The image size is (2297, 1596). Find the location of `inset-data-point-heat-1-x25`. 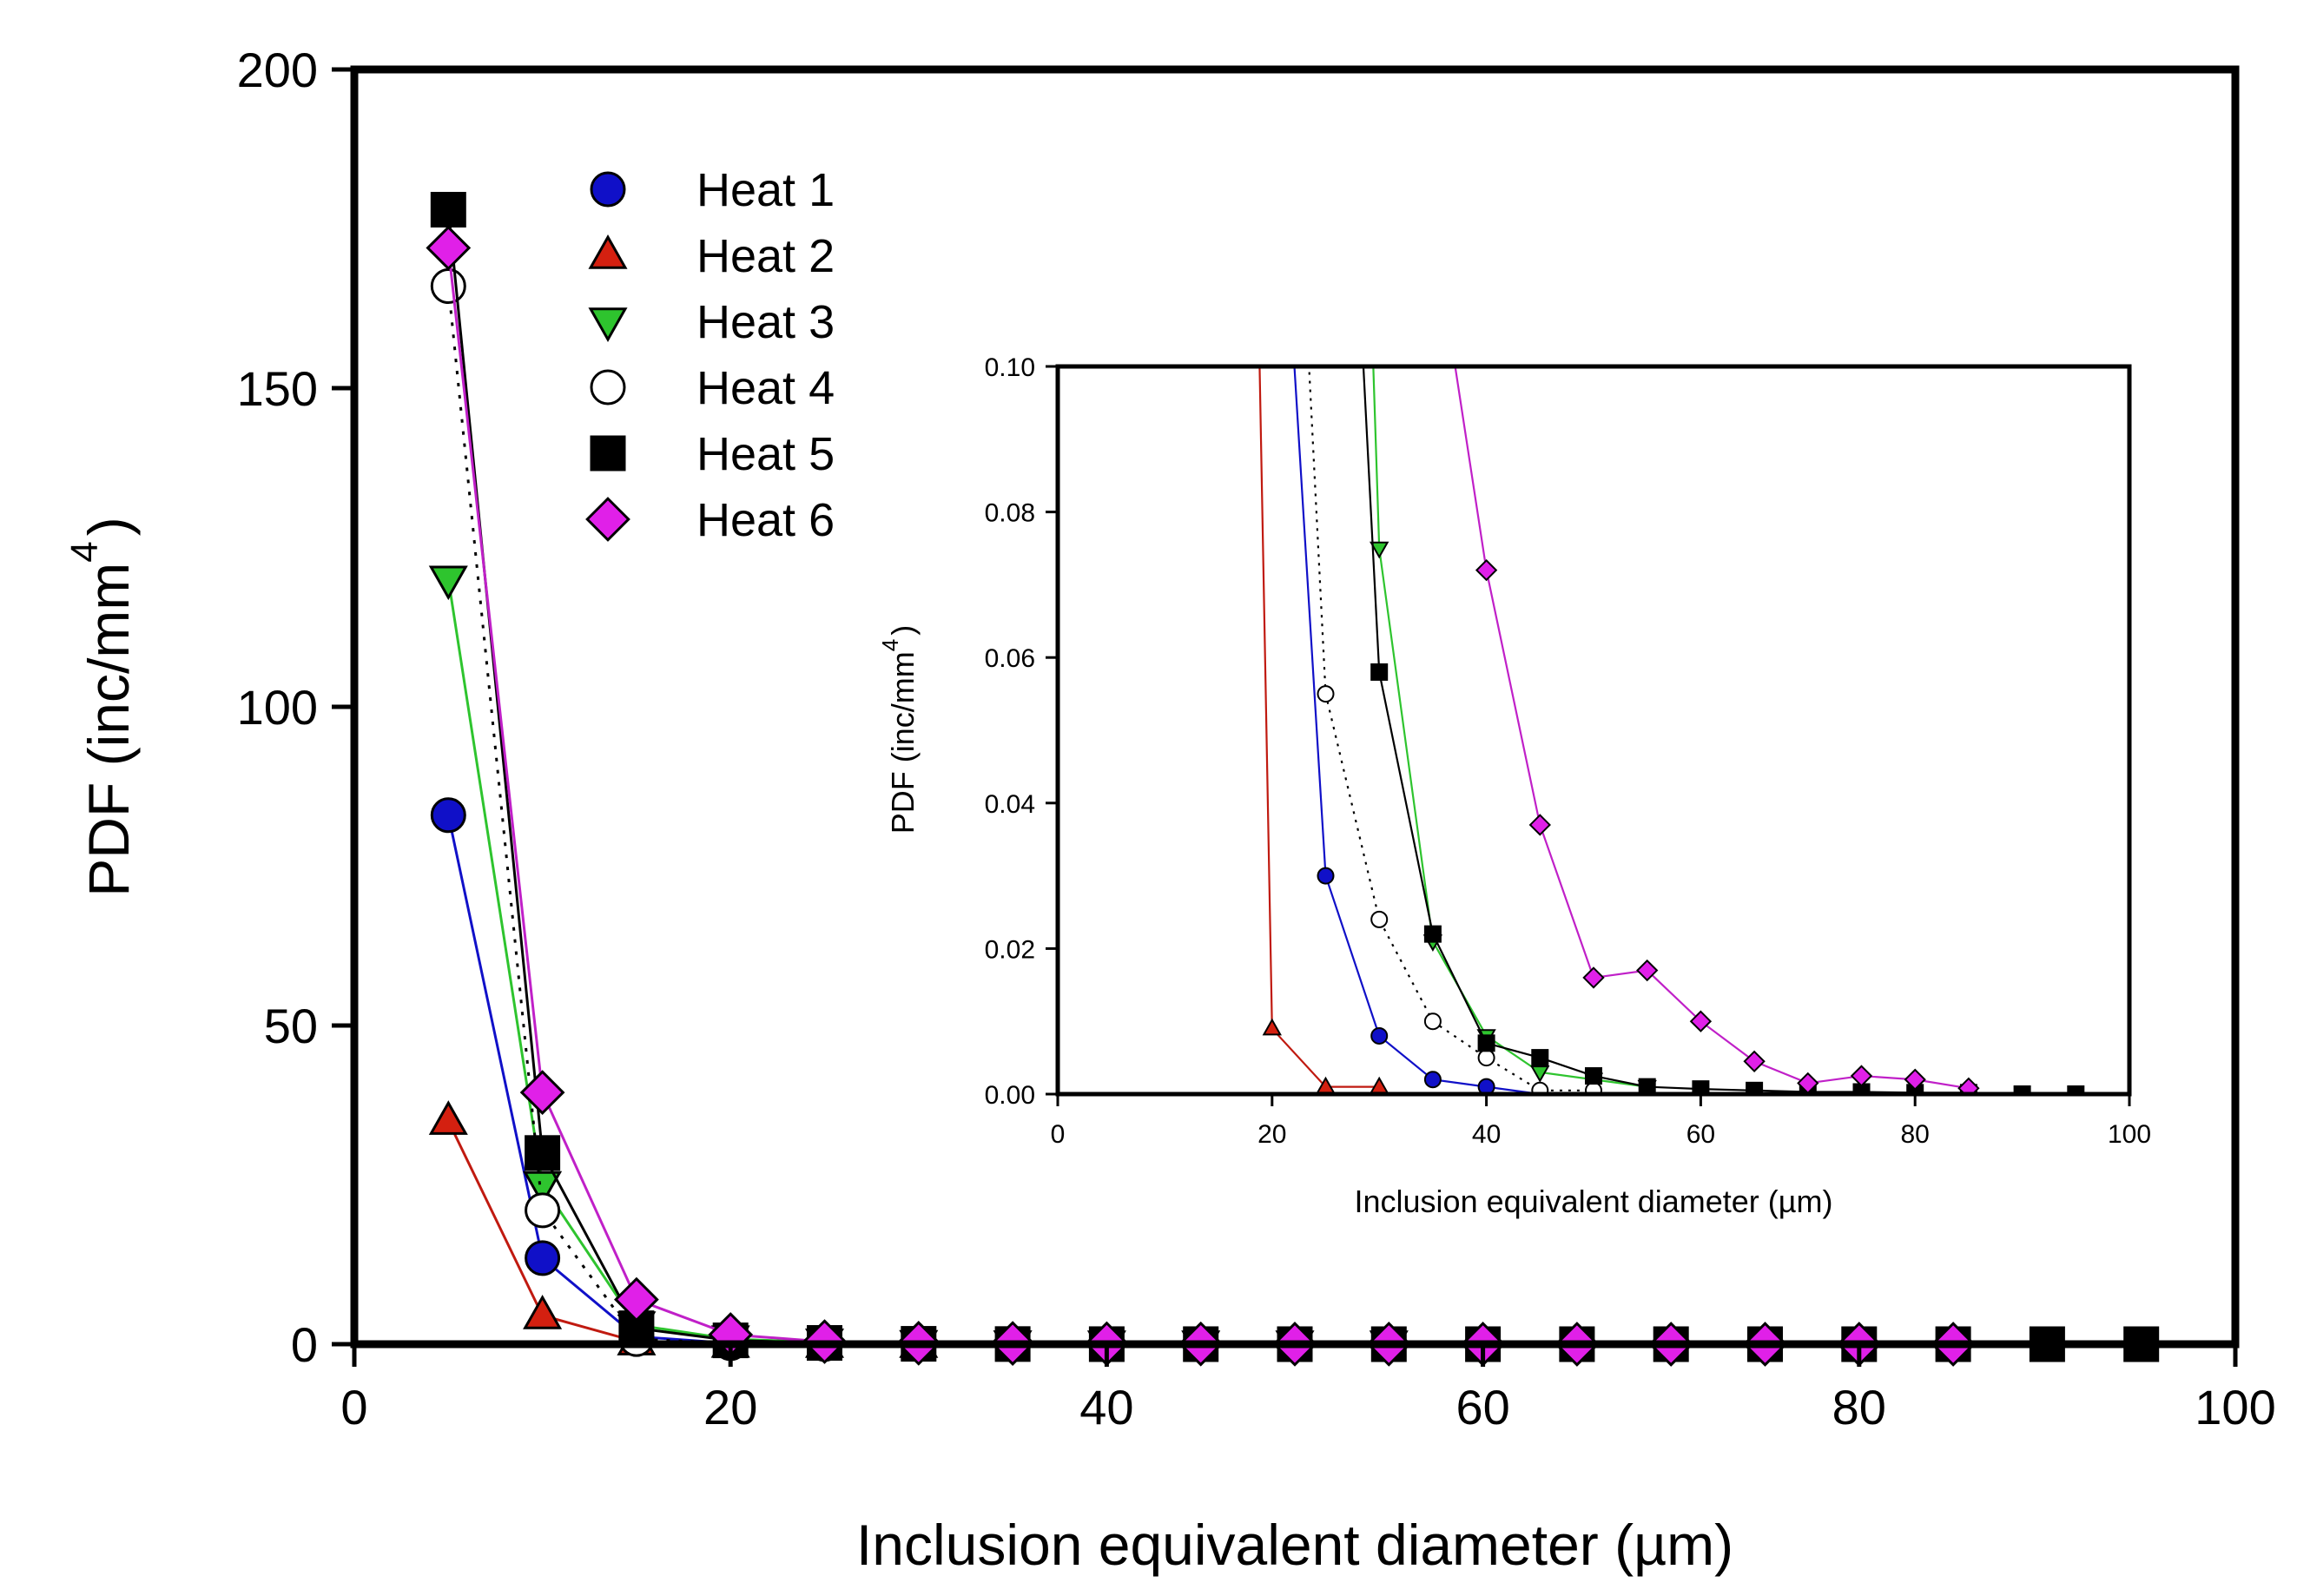

inset-data-point-heat-1-x25 is located at coordinates (1326, 876).